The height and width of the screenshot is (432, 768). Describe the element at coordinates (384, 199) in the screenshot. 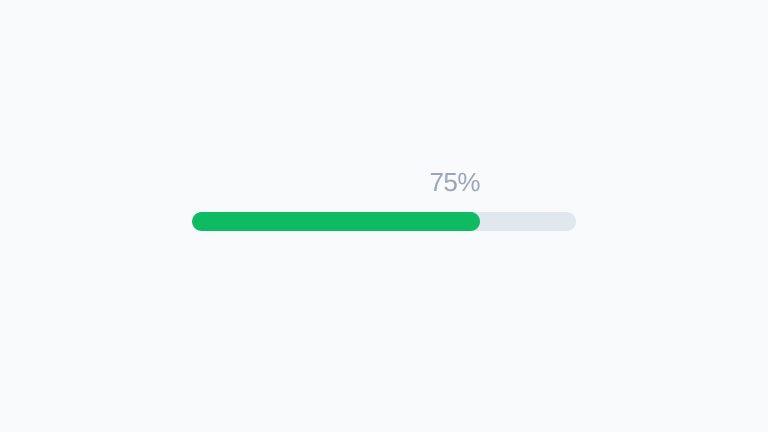

I see `progress-widget: 75%` at that location.